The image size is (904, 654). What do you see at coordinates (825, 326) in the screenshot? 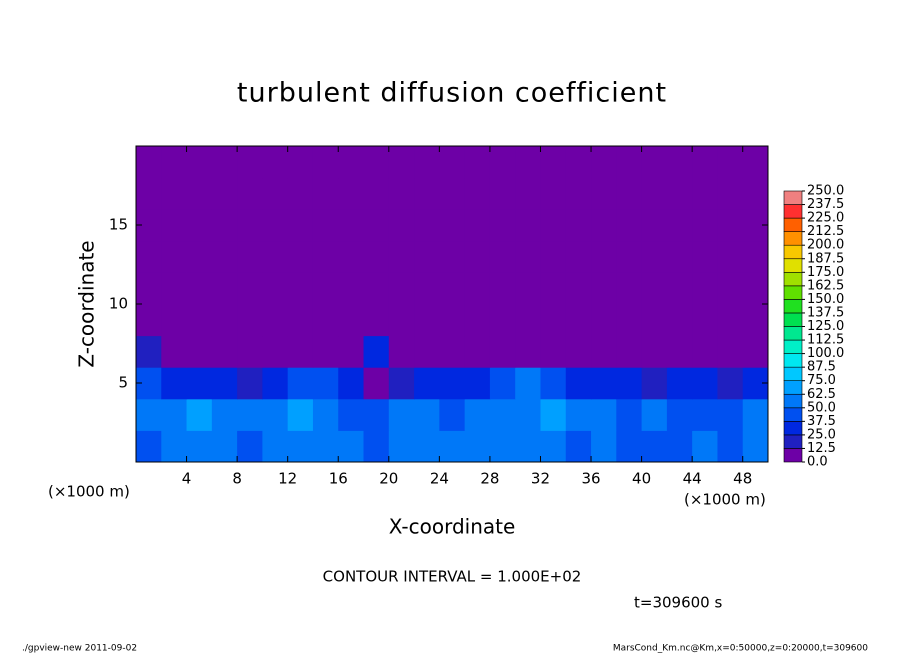
I see `colorbar-label: 125.0` at bounding box center [825, 326].